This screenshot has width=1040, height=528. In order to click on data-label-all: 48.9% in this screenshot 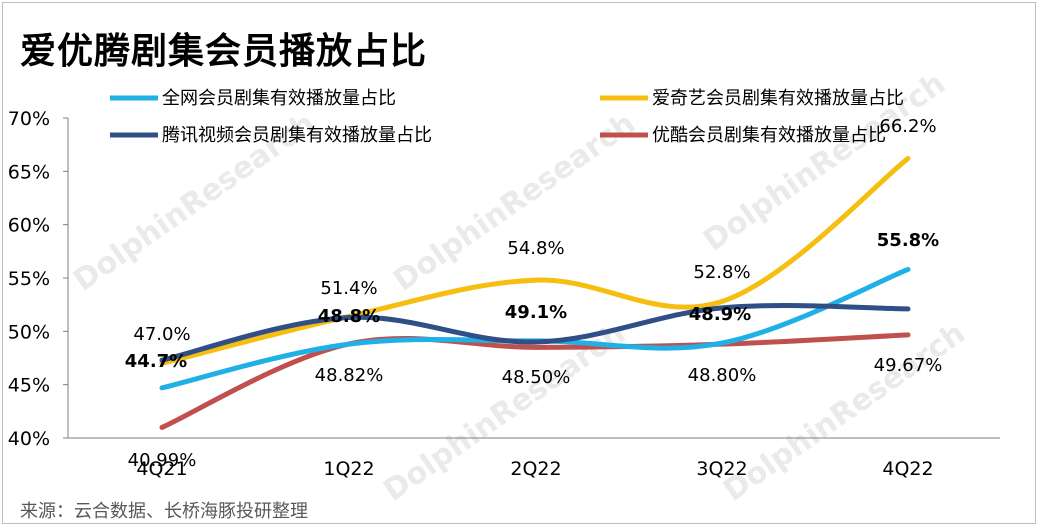, I will do `click(720, 314)`.